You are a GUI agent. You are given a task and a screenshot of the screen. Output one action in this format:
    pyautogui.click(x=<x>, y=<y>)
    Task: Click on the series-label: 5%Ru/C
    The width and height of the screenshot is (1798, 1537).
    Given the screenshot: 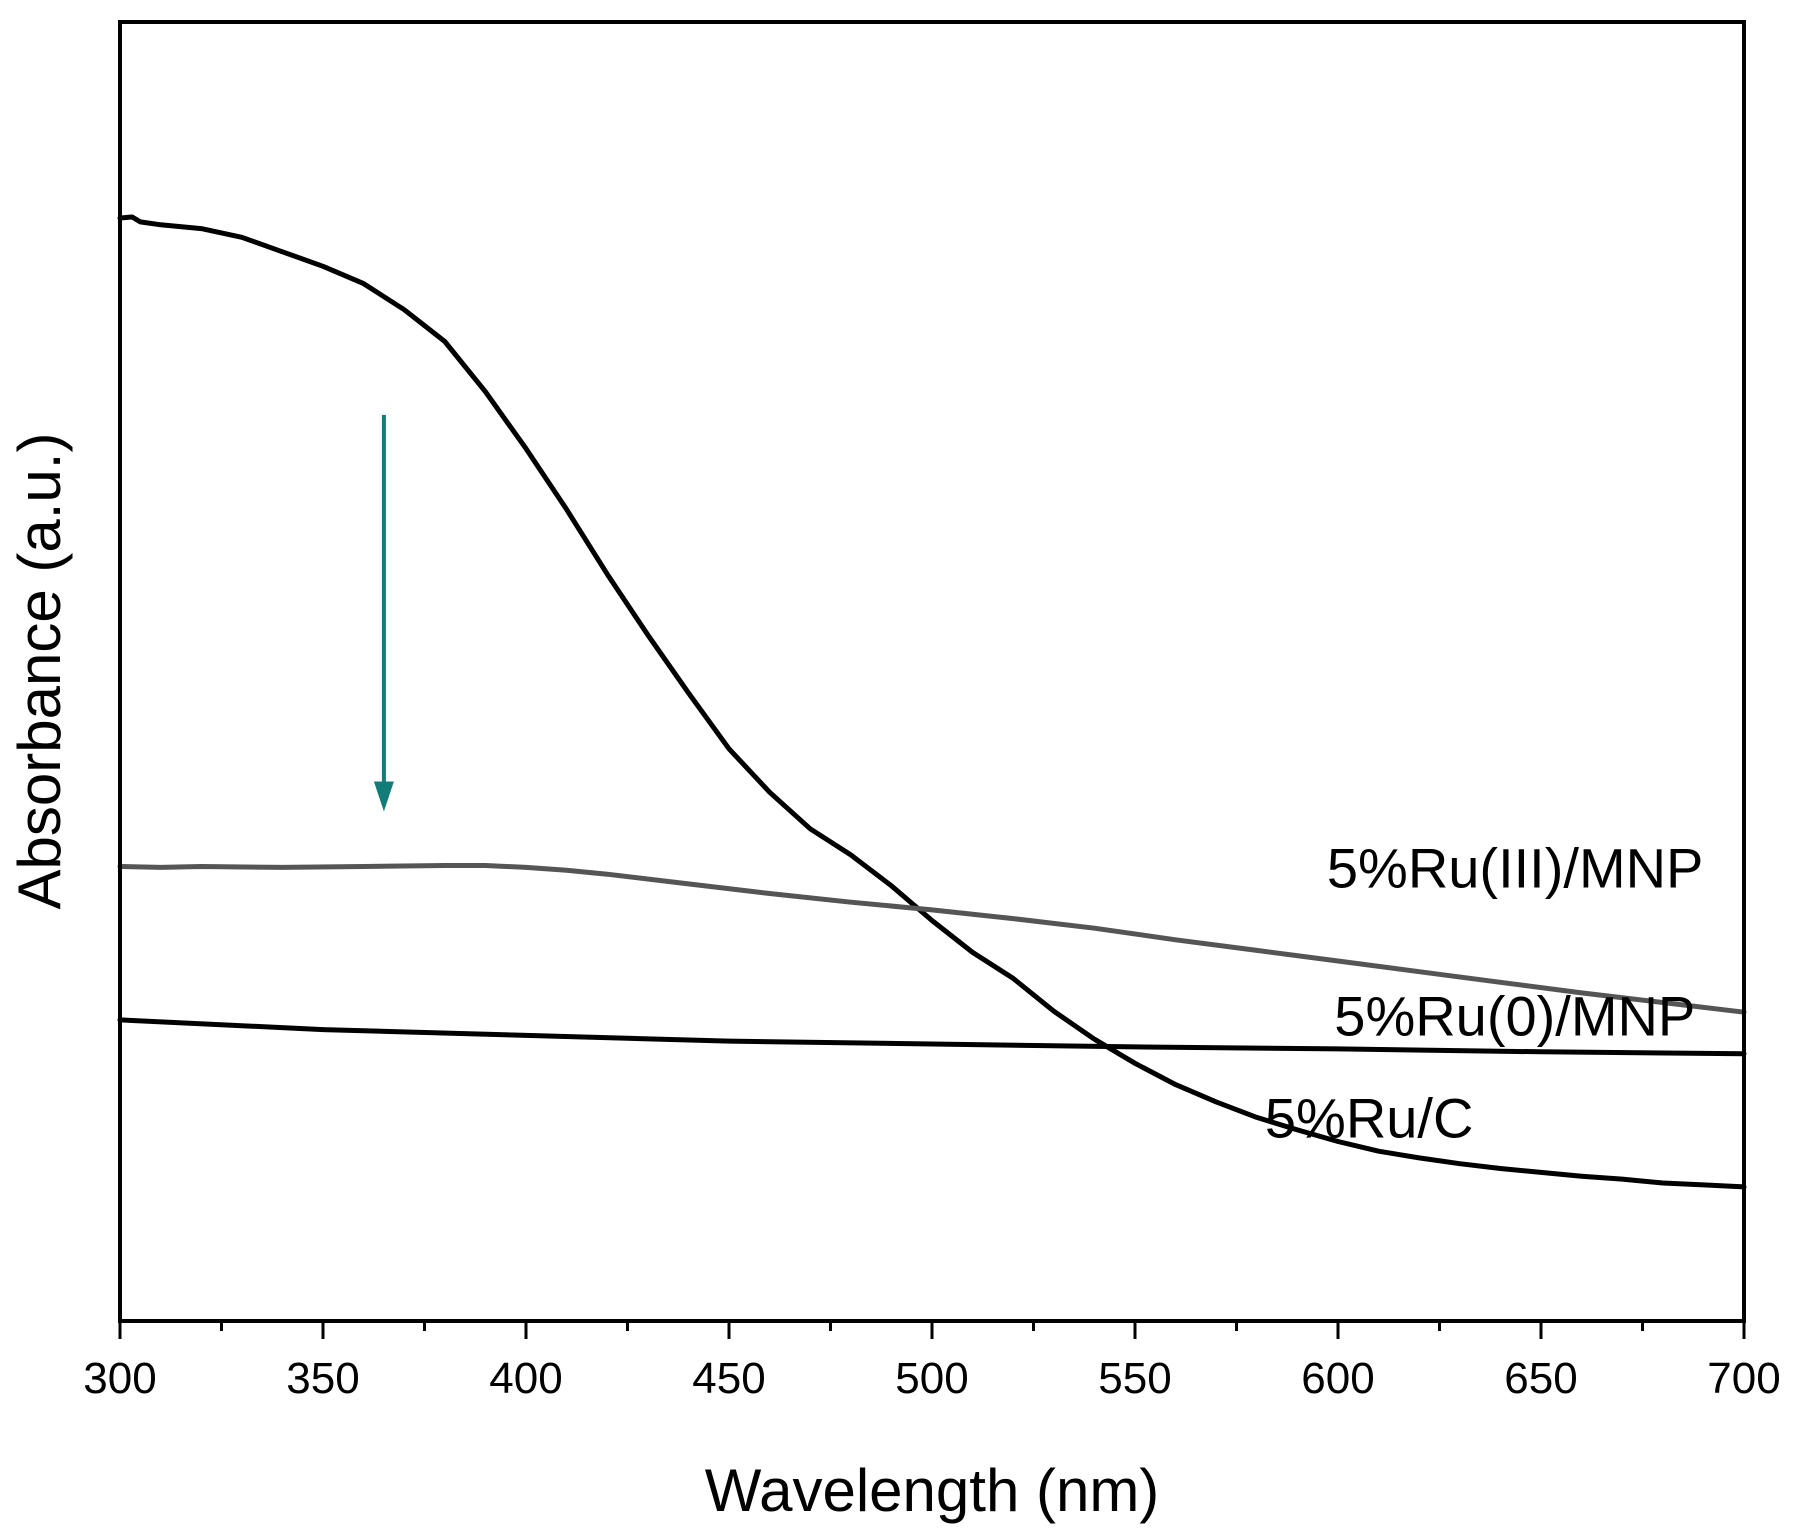 What is the action you would take?
    pyautogui.click(x=1369, y=1118)
    